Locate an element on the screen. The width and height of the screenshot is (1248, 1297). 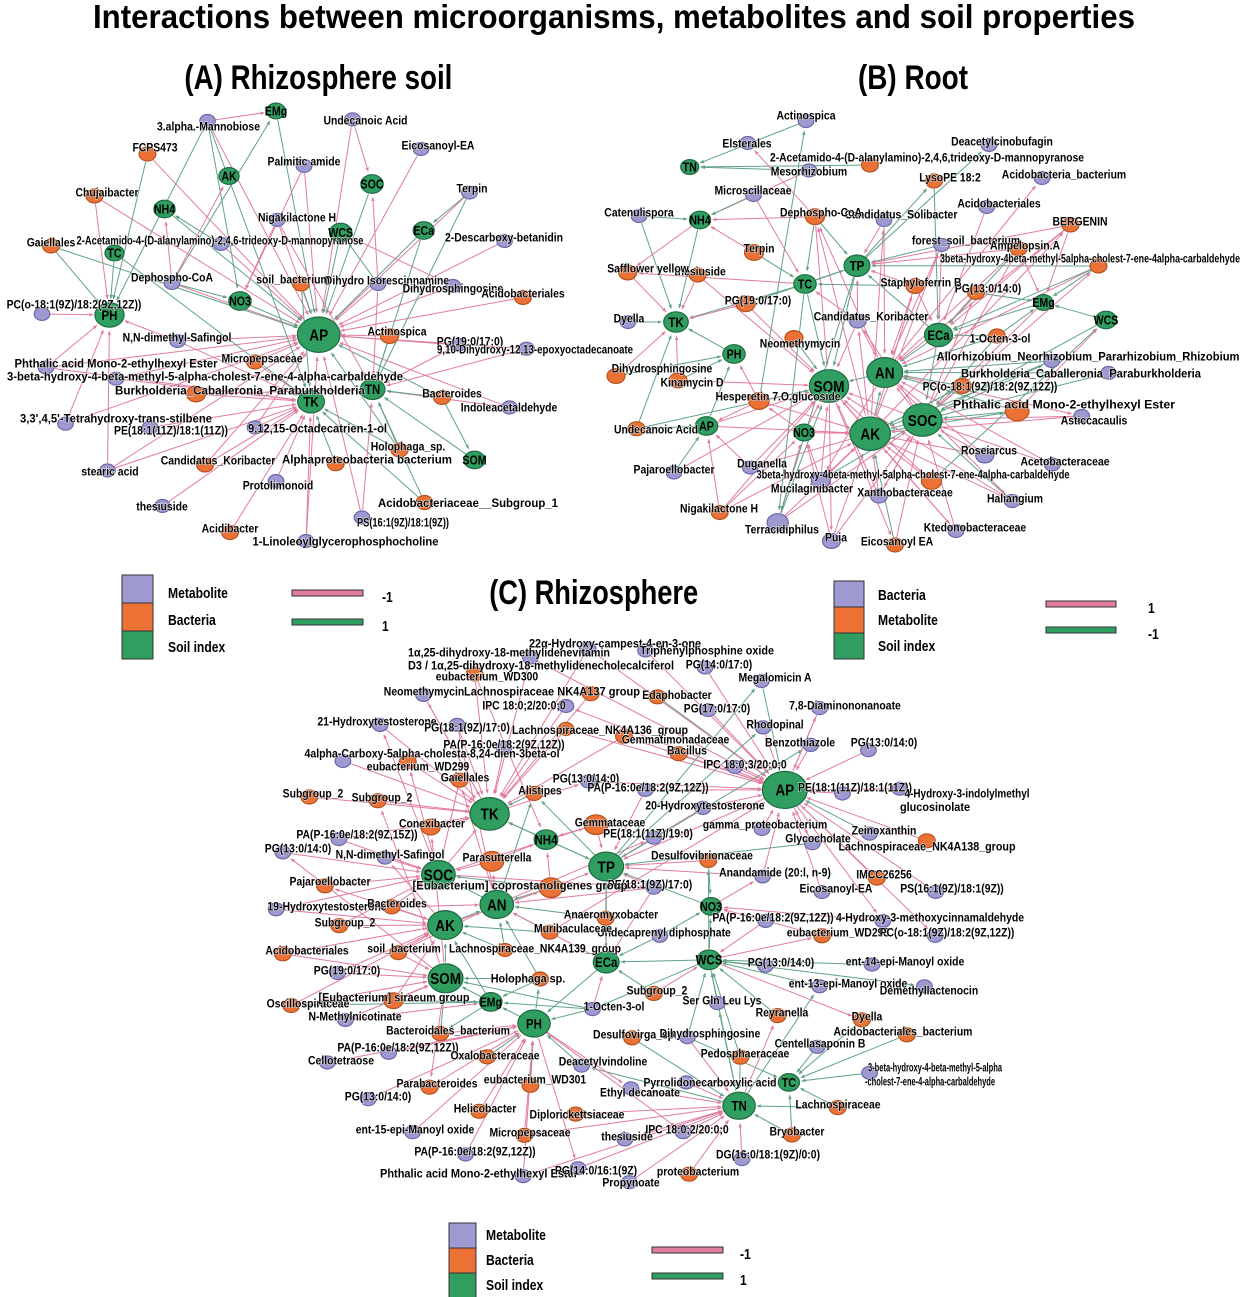
svg-text: eubacterium_WD299 is located at coordinates (418, 766).